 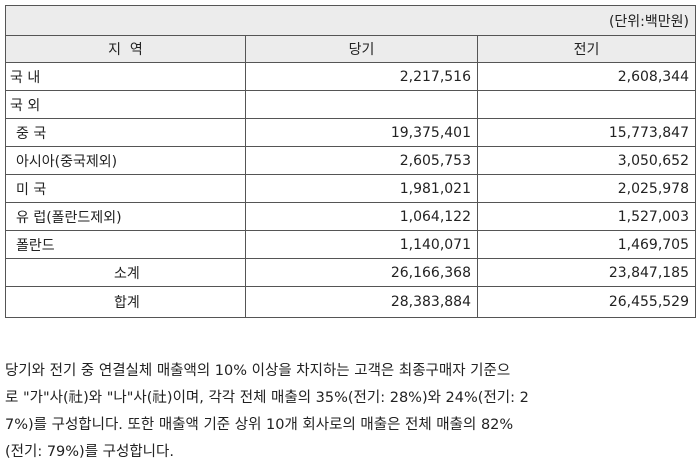 I want to click on prior-value: 1,469,705, so click(x=586, y=244).